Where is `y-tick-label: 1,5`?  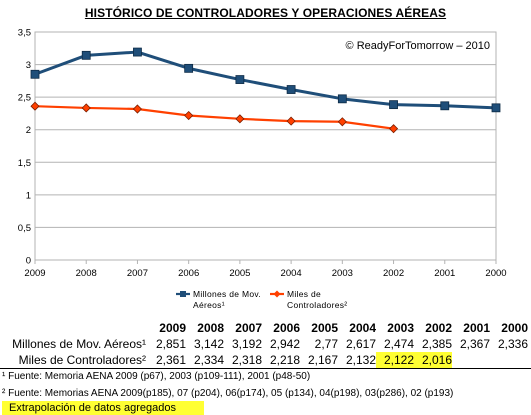 y-tick-label: 1,5 is located at coordinates (24, 163).